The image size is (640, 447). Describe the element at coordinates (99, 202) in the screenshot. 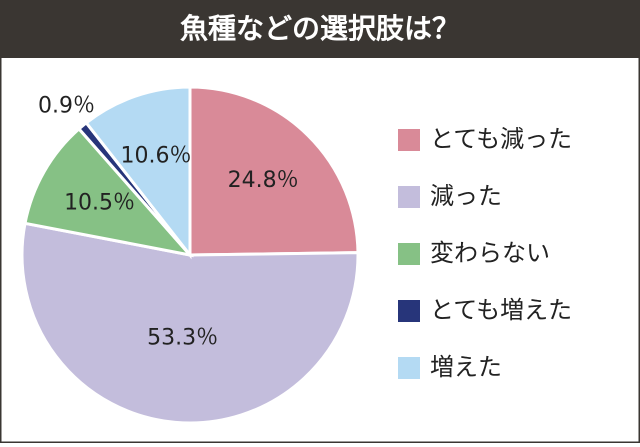

I see `slice-label: 10.5％` at that location.